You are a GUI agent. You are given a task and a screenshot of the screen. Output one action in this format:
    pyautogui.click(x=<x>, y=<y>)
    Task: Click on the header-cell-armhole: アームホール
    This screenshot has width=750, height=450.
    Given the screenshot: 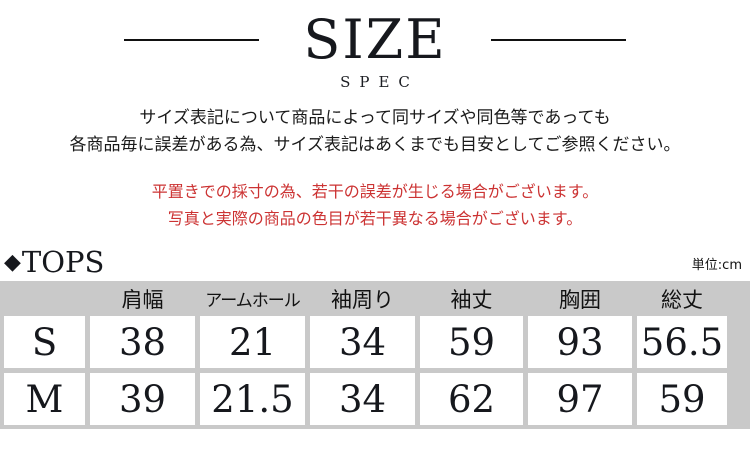 What is the action you would take?
    pyautogui.click(x=252, y=301)
    